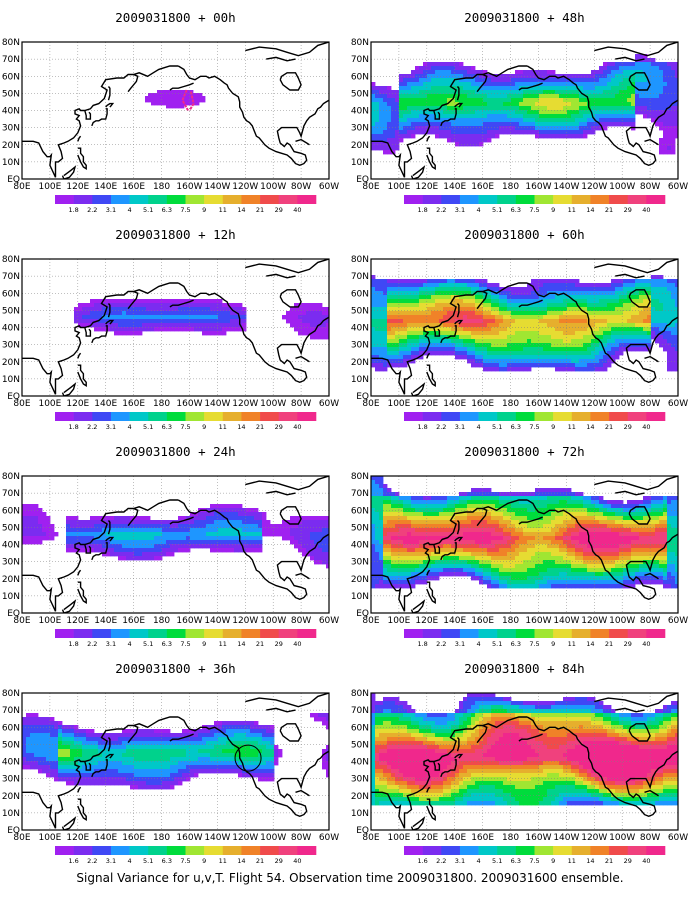 The image size is (700, 900). I want to click on legend-swatch, so click(102, 416).